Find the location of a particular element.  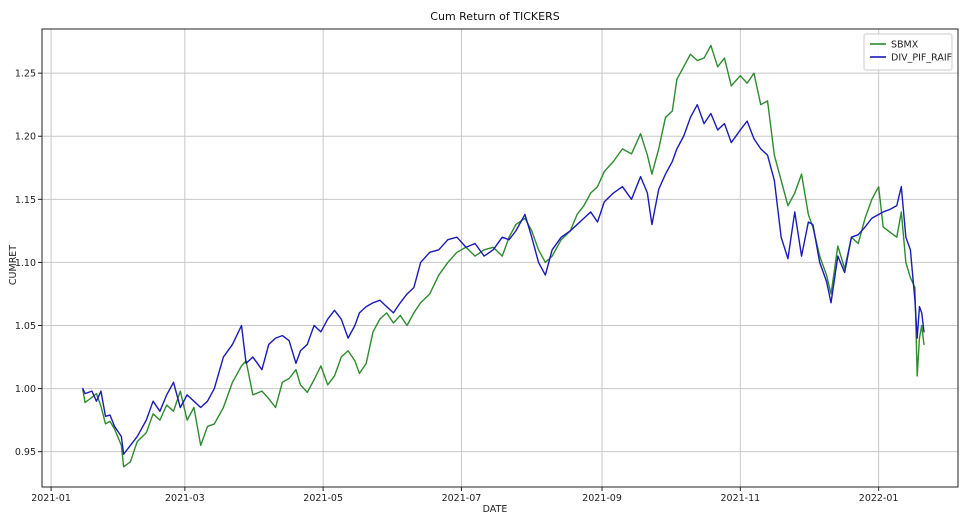

y-tick-label: 1.25 is located at coordinates (25, 74).